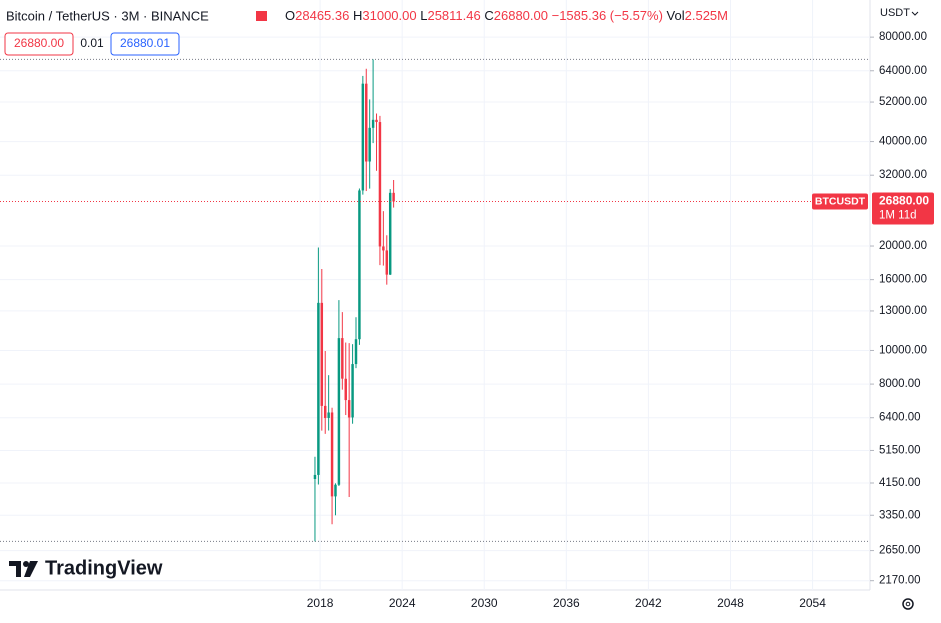  Describe the element at coordinates (903, 311) in the screenshot. I see `y-tick-label: 13000.00` at that location.